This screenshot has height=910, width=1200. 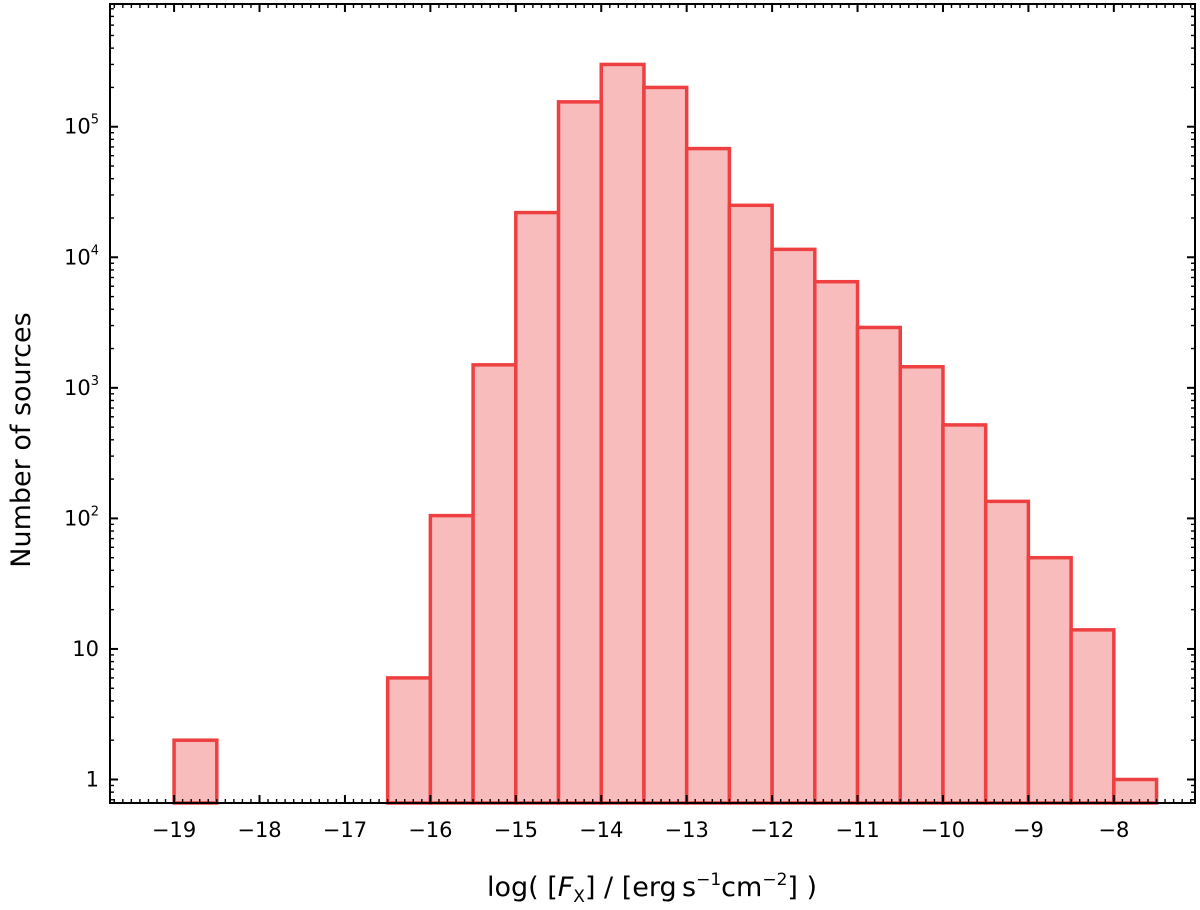 I want to click on y-axis-label: Number of sources, so click(x=21, y=439).